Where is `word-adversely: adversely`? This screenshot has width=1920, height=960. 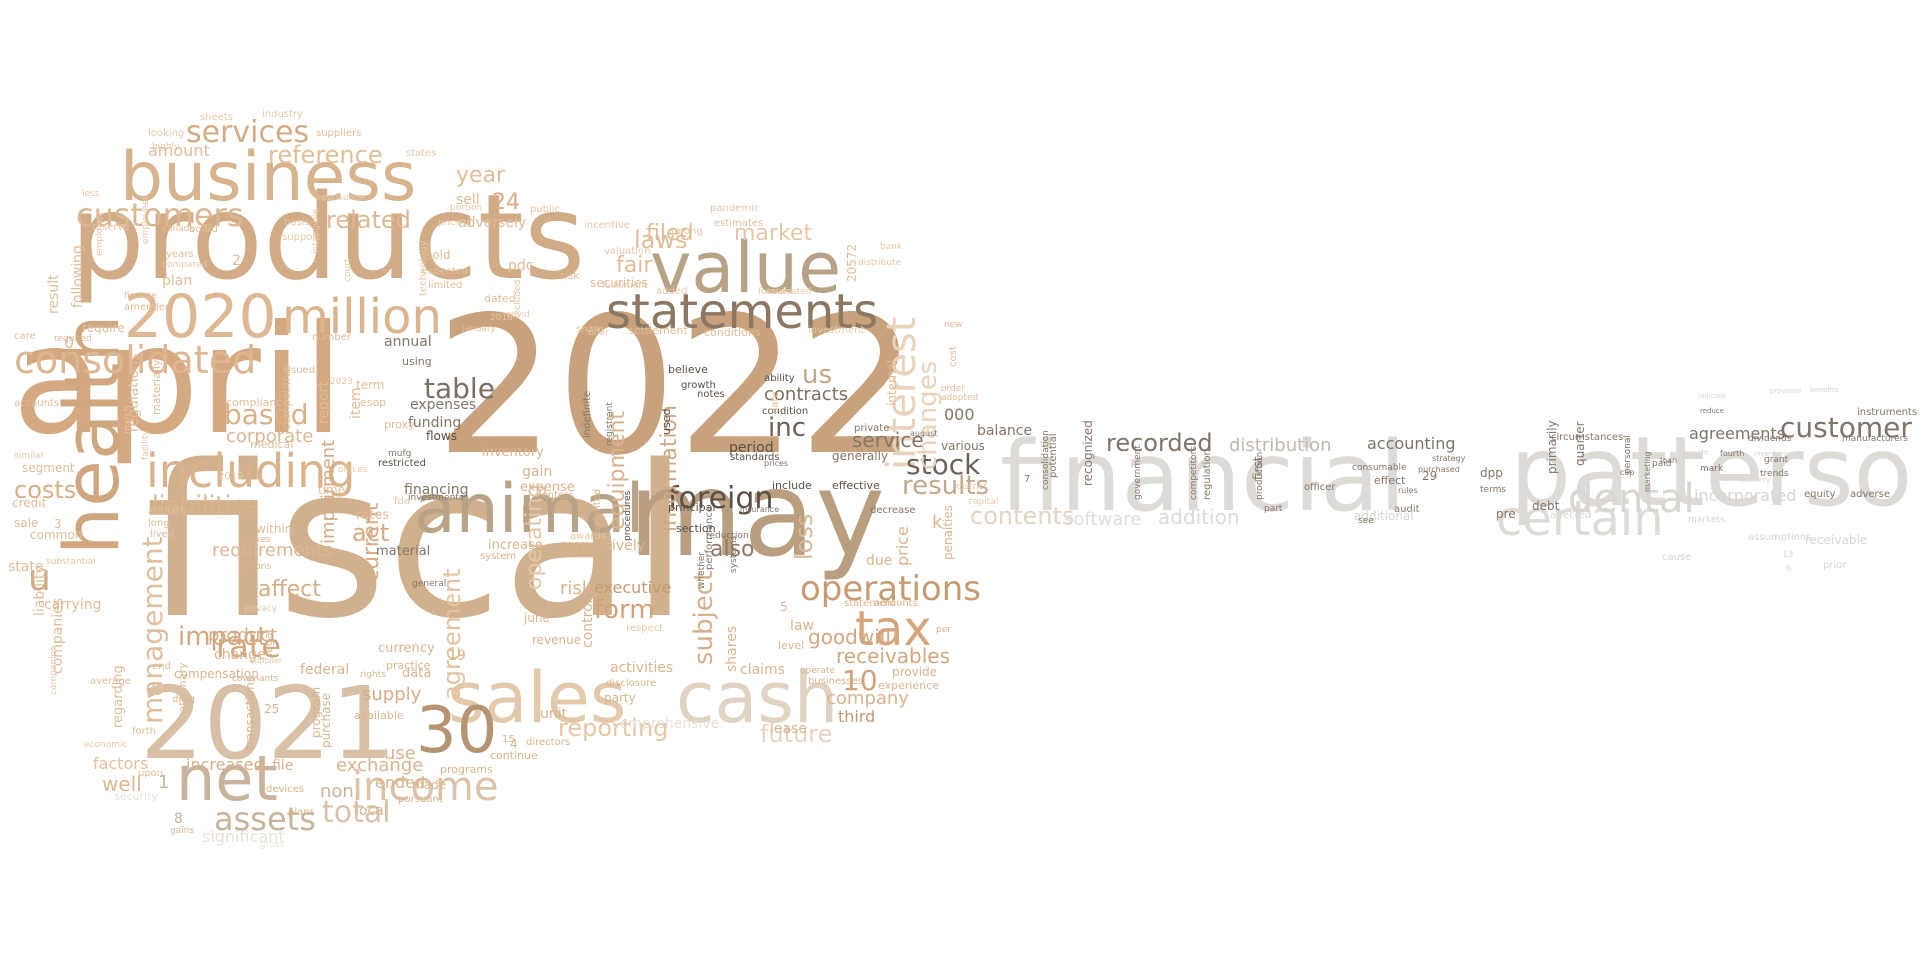 word-adversely: adversely is located at coordinates (492, 223).